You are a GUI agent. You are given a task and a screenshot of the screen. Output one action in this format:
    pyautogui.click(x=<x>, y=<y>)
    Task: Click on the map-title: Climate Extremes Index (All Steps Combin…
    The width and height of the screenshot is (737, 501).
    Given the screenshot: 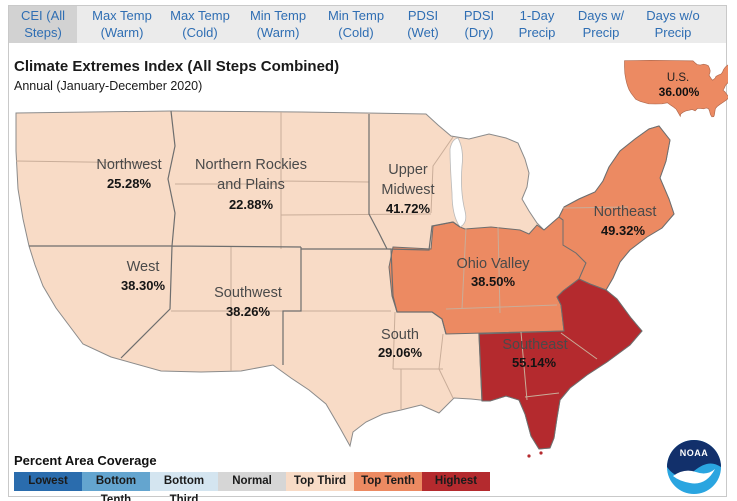 What is the action you would take?
    pyautogui.click(x=177, y=66)
    